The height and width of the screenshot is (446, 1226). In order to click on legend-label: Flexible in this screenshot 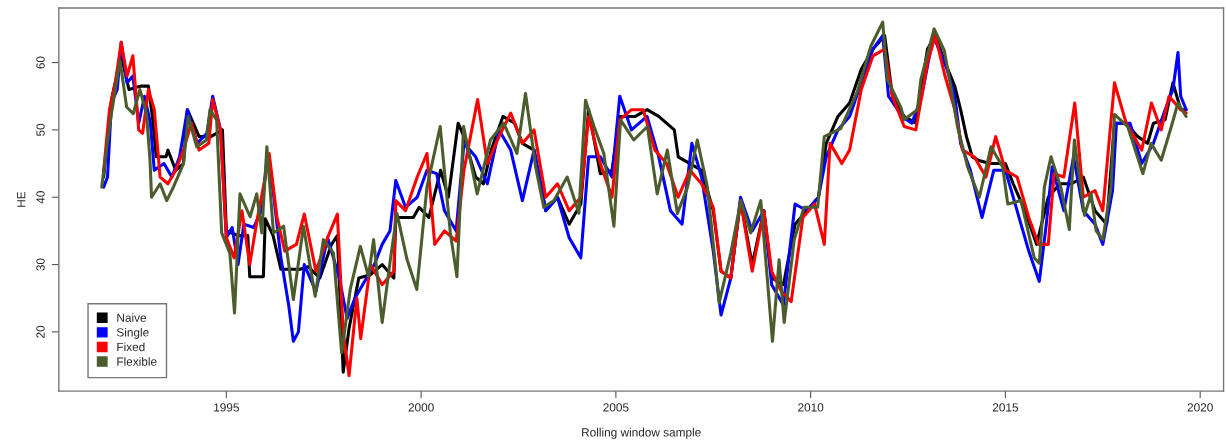, I will do `click(137, 361)`.